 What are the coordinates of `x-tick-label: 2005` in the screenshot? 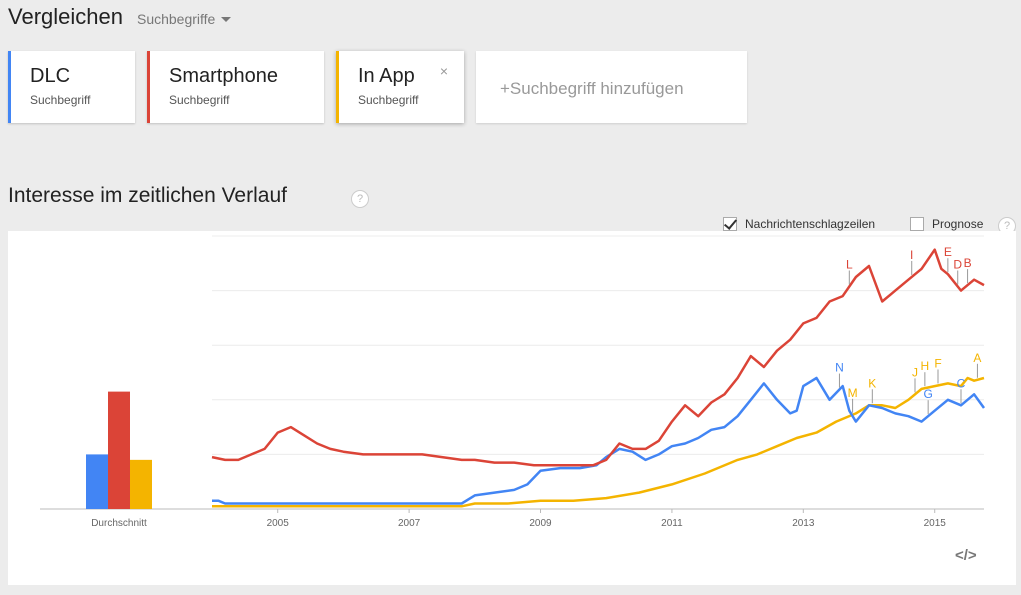 It's located at (278, 523).